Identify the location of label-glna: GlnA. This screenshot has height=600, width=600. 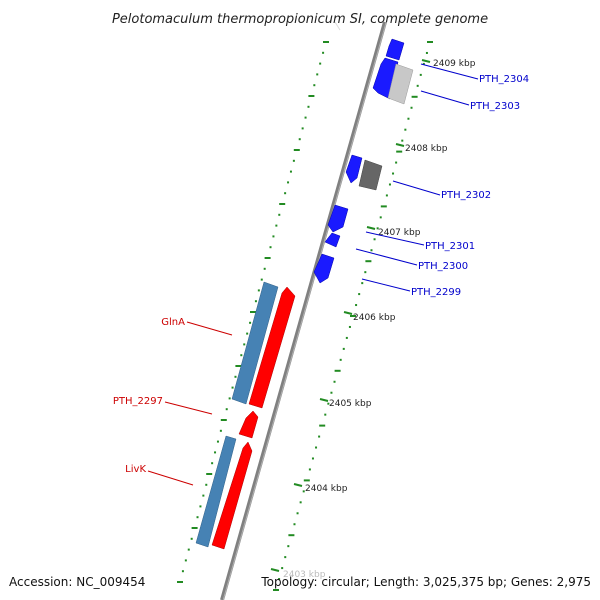
(173, 322).